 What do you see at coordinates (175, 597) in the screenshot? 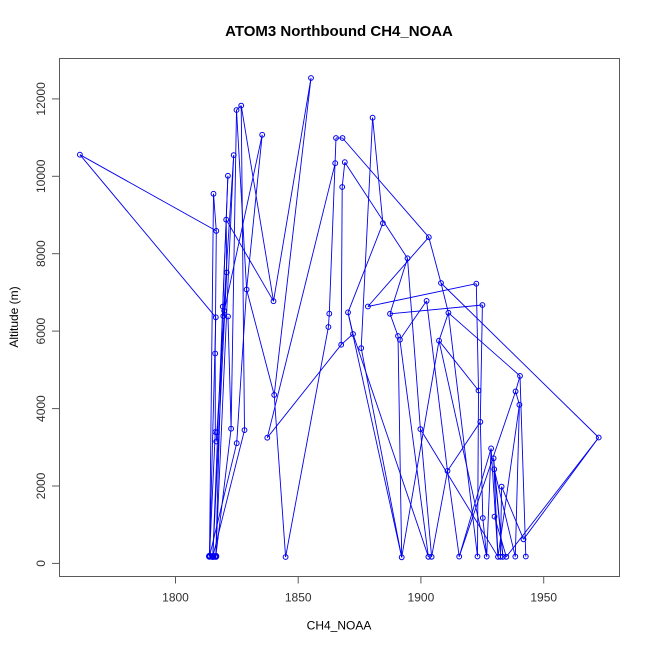
I see `svg-text: 1800` at bounding box center [175, 597].